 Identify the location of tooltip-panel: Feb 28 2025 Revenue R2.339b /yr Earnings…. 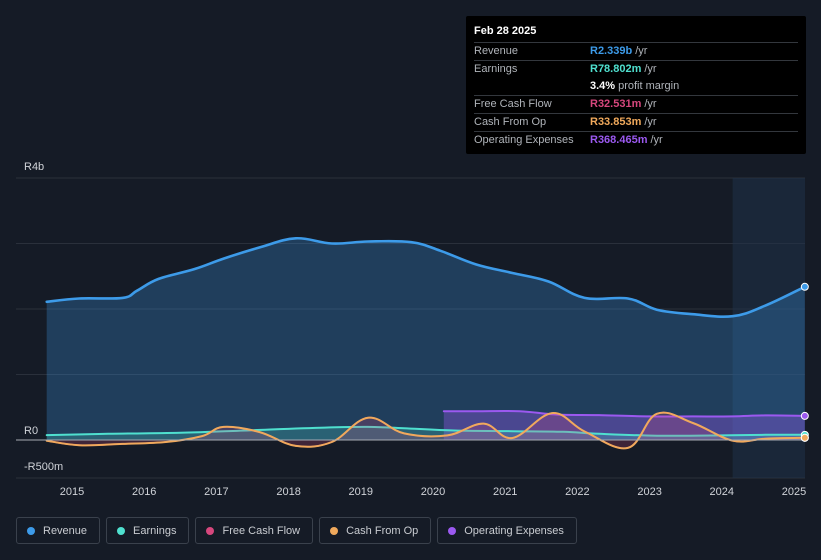
(636, 85).